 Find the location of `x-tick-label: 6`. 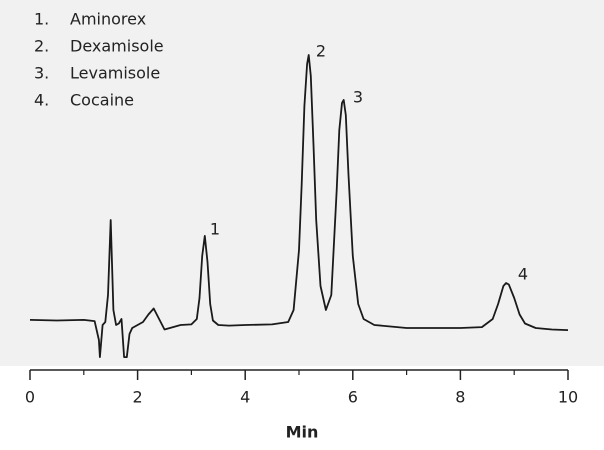

x-tick-label: 6 is located at coordinates (353, 397).